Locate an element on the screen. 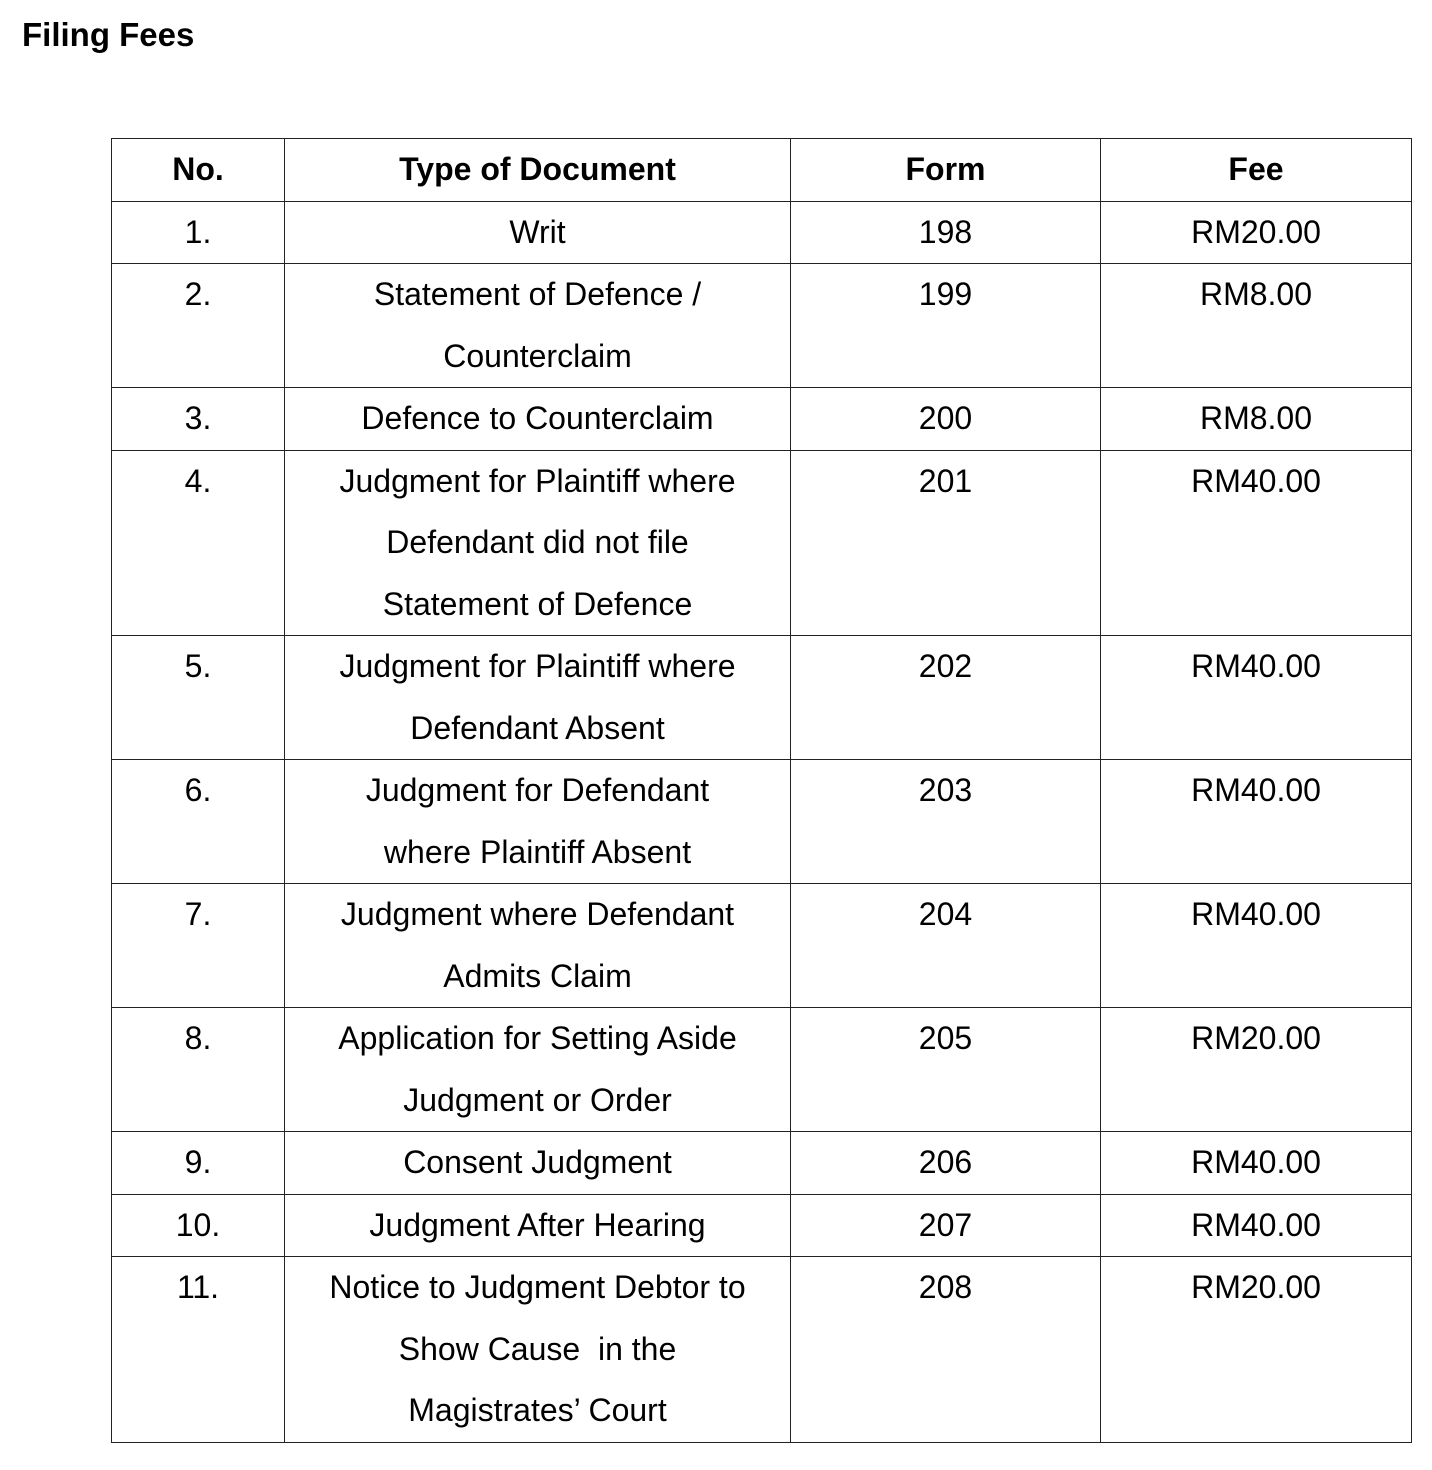  document-type-line: Defence to Counterclaim is located at coordinates (537, 418).